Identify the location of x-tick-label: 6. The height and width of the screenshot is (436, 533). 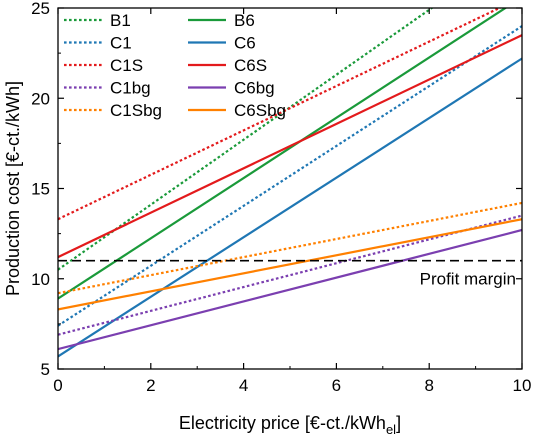
(336, 385).